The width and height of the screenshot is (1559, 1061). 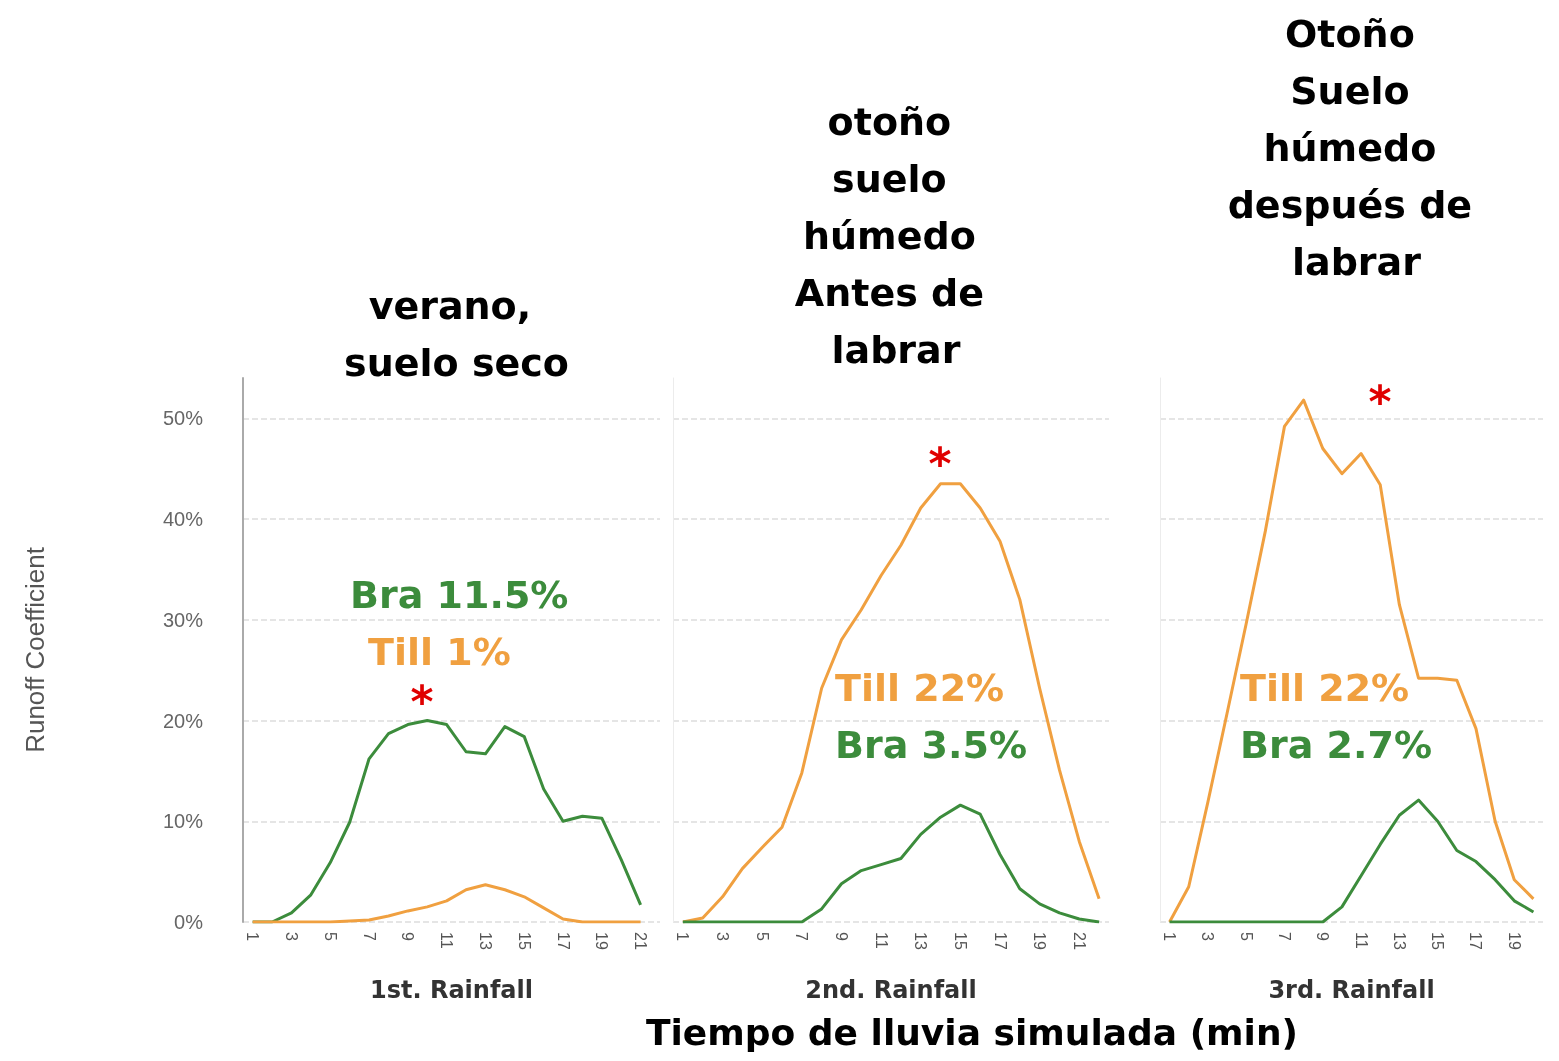 What do you see at coordinates (439, 652) in the screenshot?
I see `annotation: Till 1%` at bounding box center [439, 652].